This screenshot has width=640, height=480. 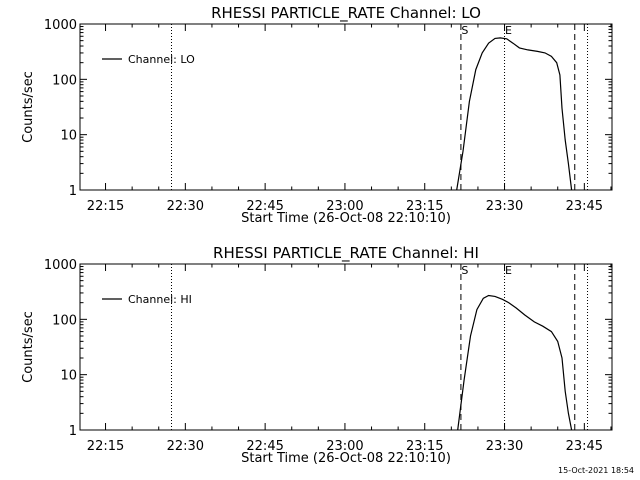 I want to click on chart-title: RHESSI PARTICLE_RATE Channel: LO, so click(x=346, y=13).